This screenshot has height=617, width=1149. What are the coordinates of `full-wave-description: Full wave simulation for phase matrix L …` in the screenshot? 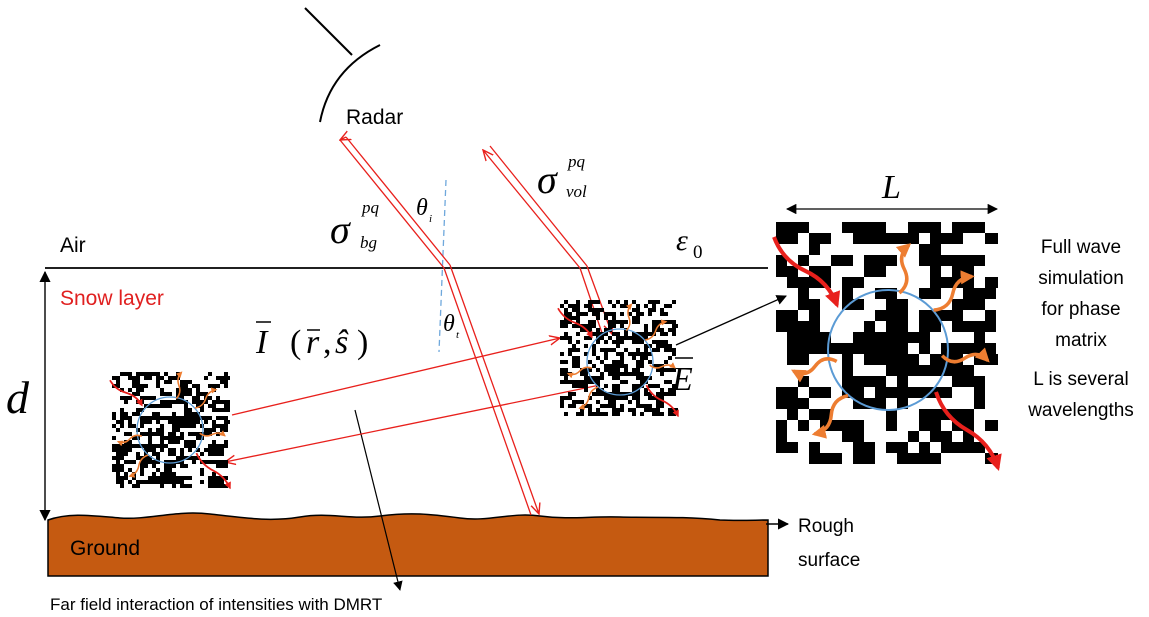 It's located at (1080, 329).